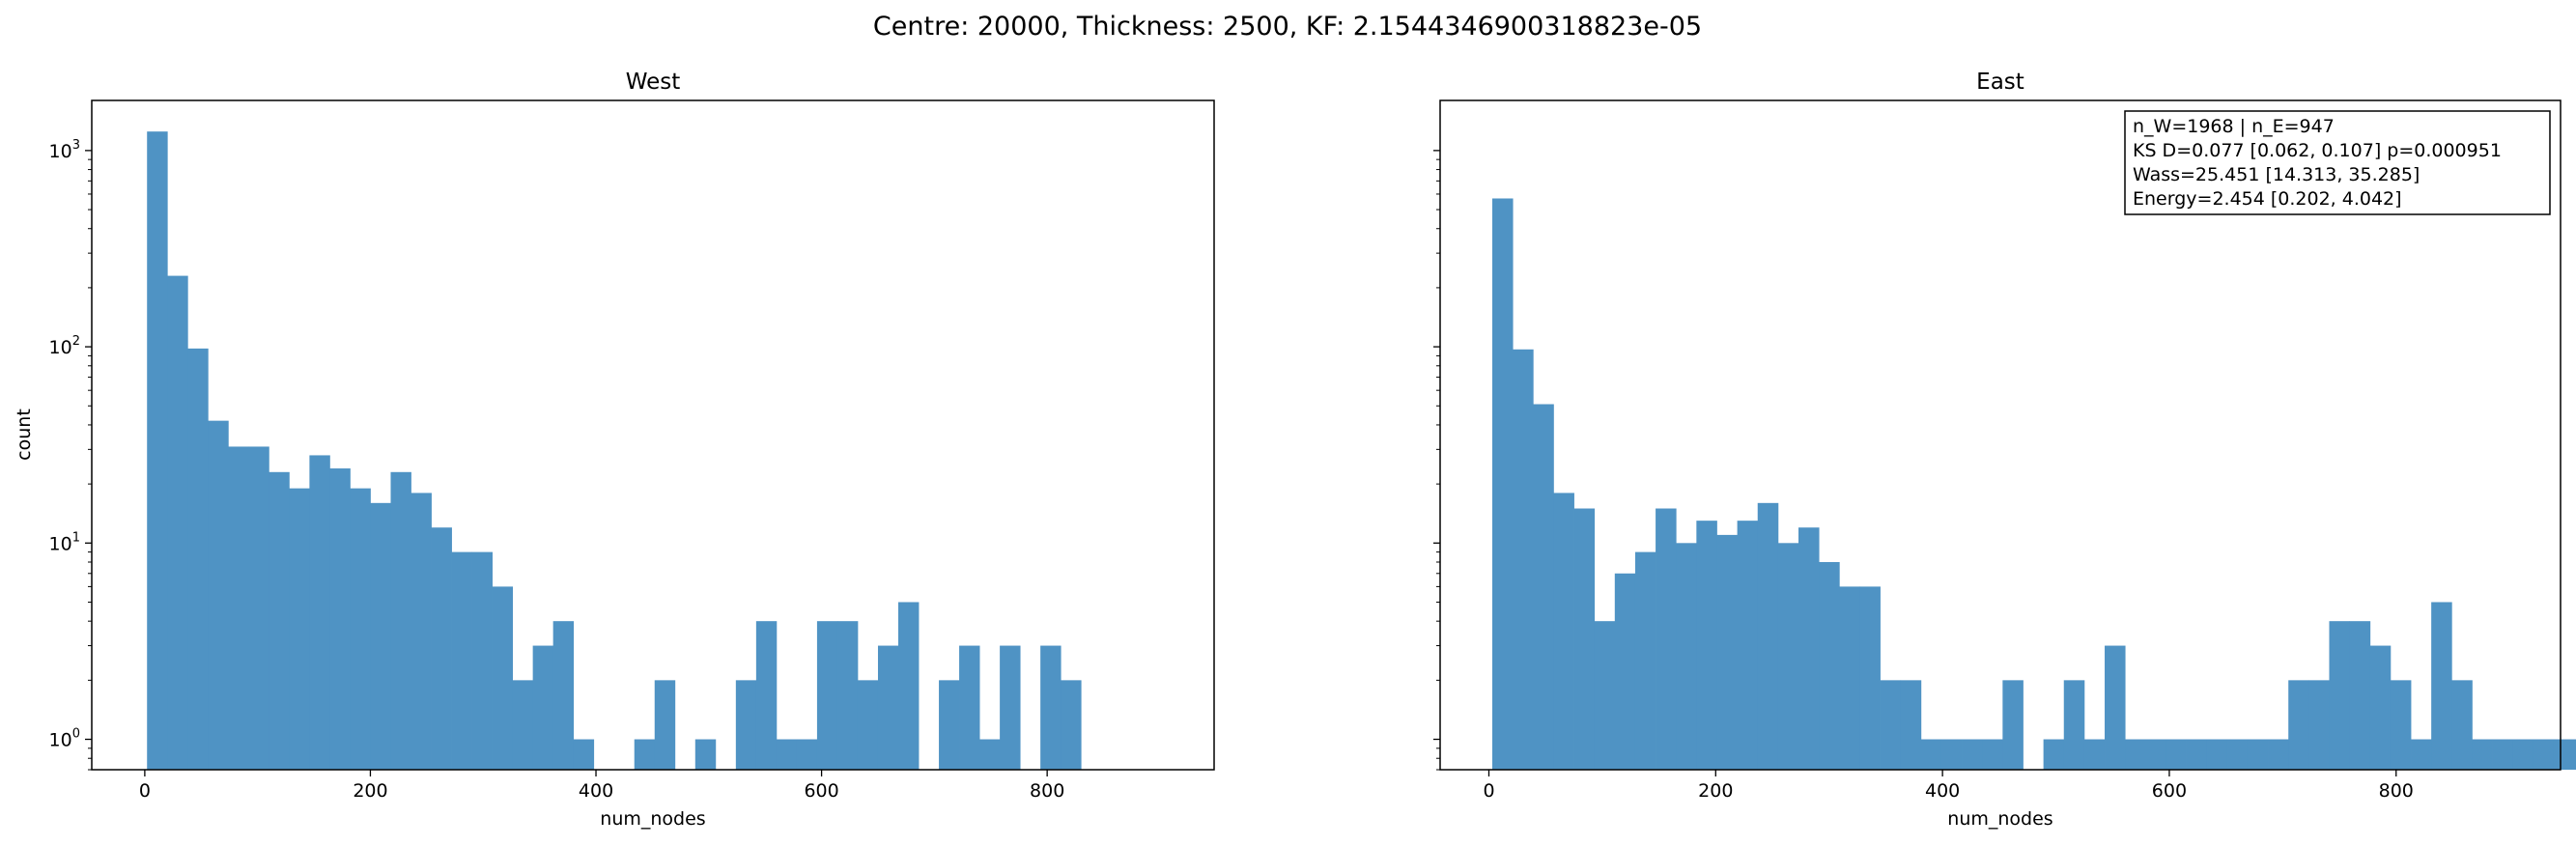 This screenshot has width=2576, height=846. I want to click on east-x-ticks: 0 200 400 600 800, so click(1948, 786).